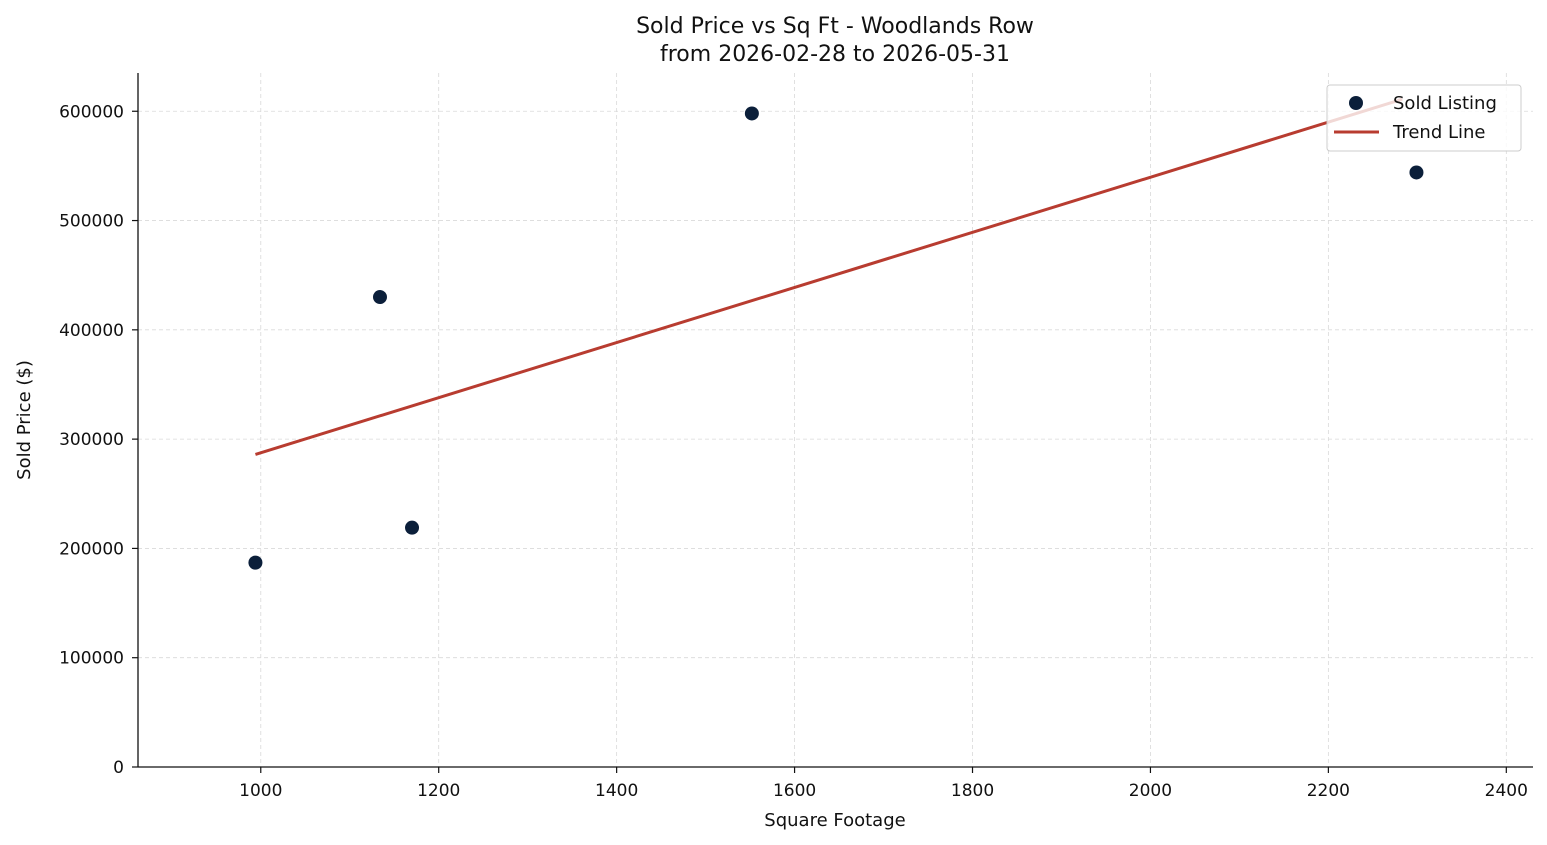  What do you see at coordinates (1328, 791) in the screenshot?
I see `x-tick-label: 2200` at bounding box center [1328, 791].